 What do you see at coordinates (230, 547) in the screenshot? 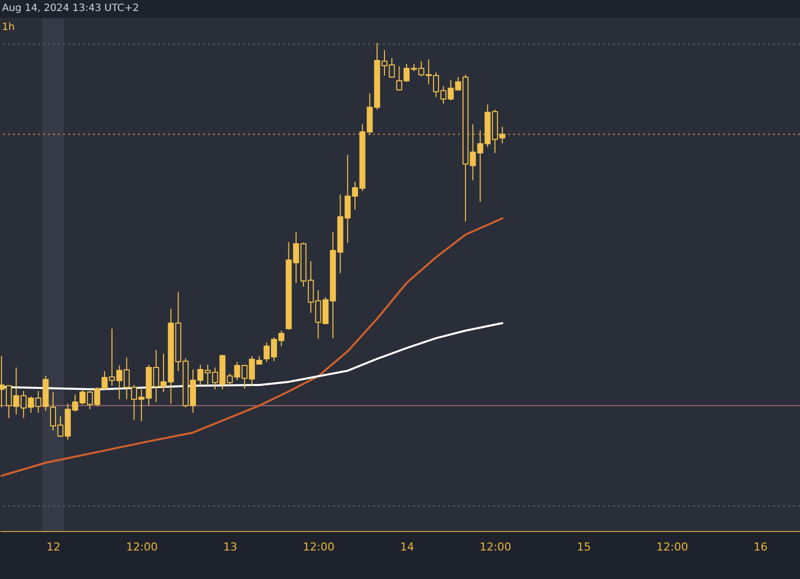
I see `x-tick-label: 13` at bounding box center [230, 547].